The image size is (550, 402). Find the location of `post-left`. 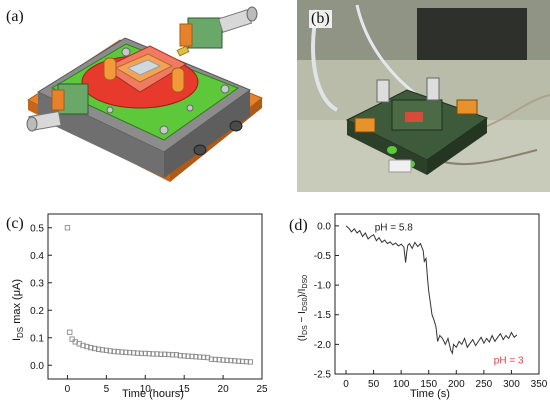

post-left is located at coordinates (110, 69).